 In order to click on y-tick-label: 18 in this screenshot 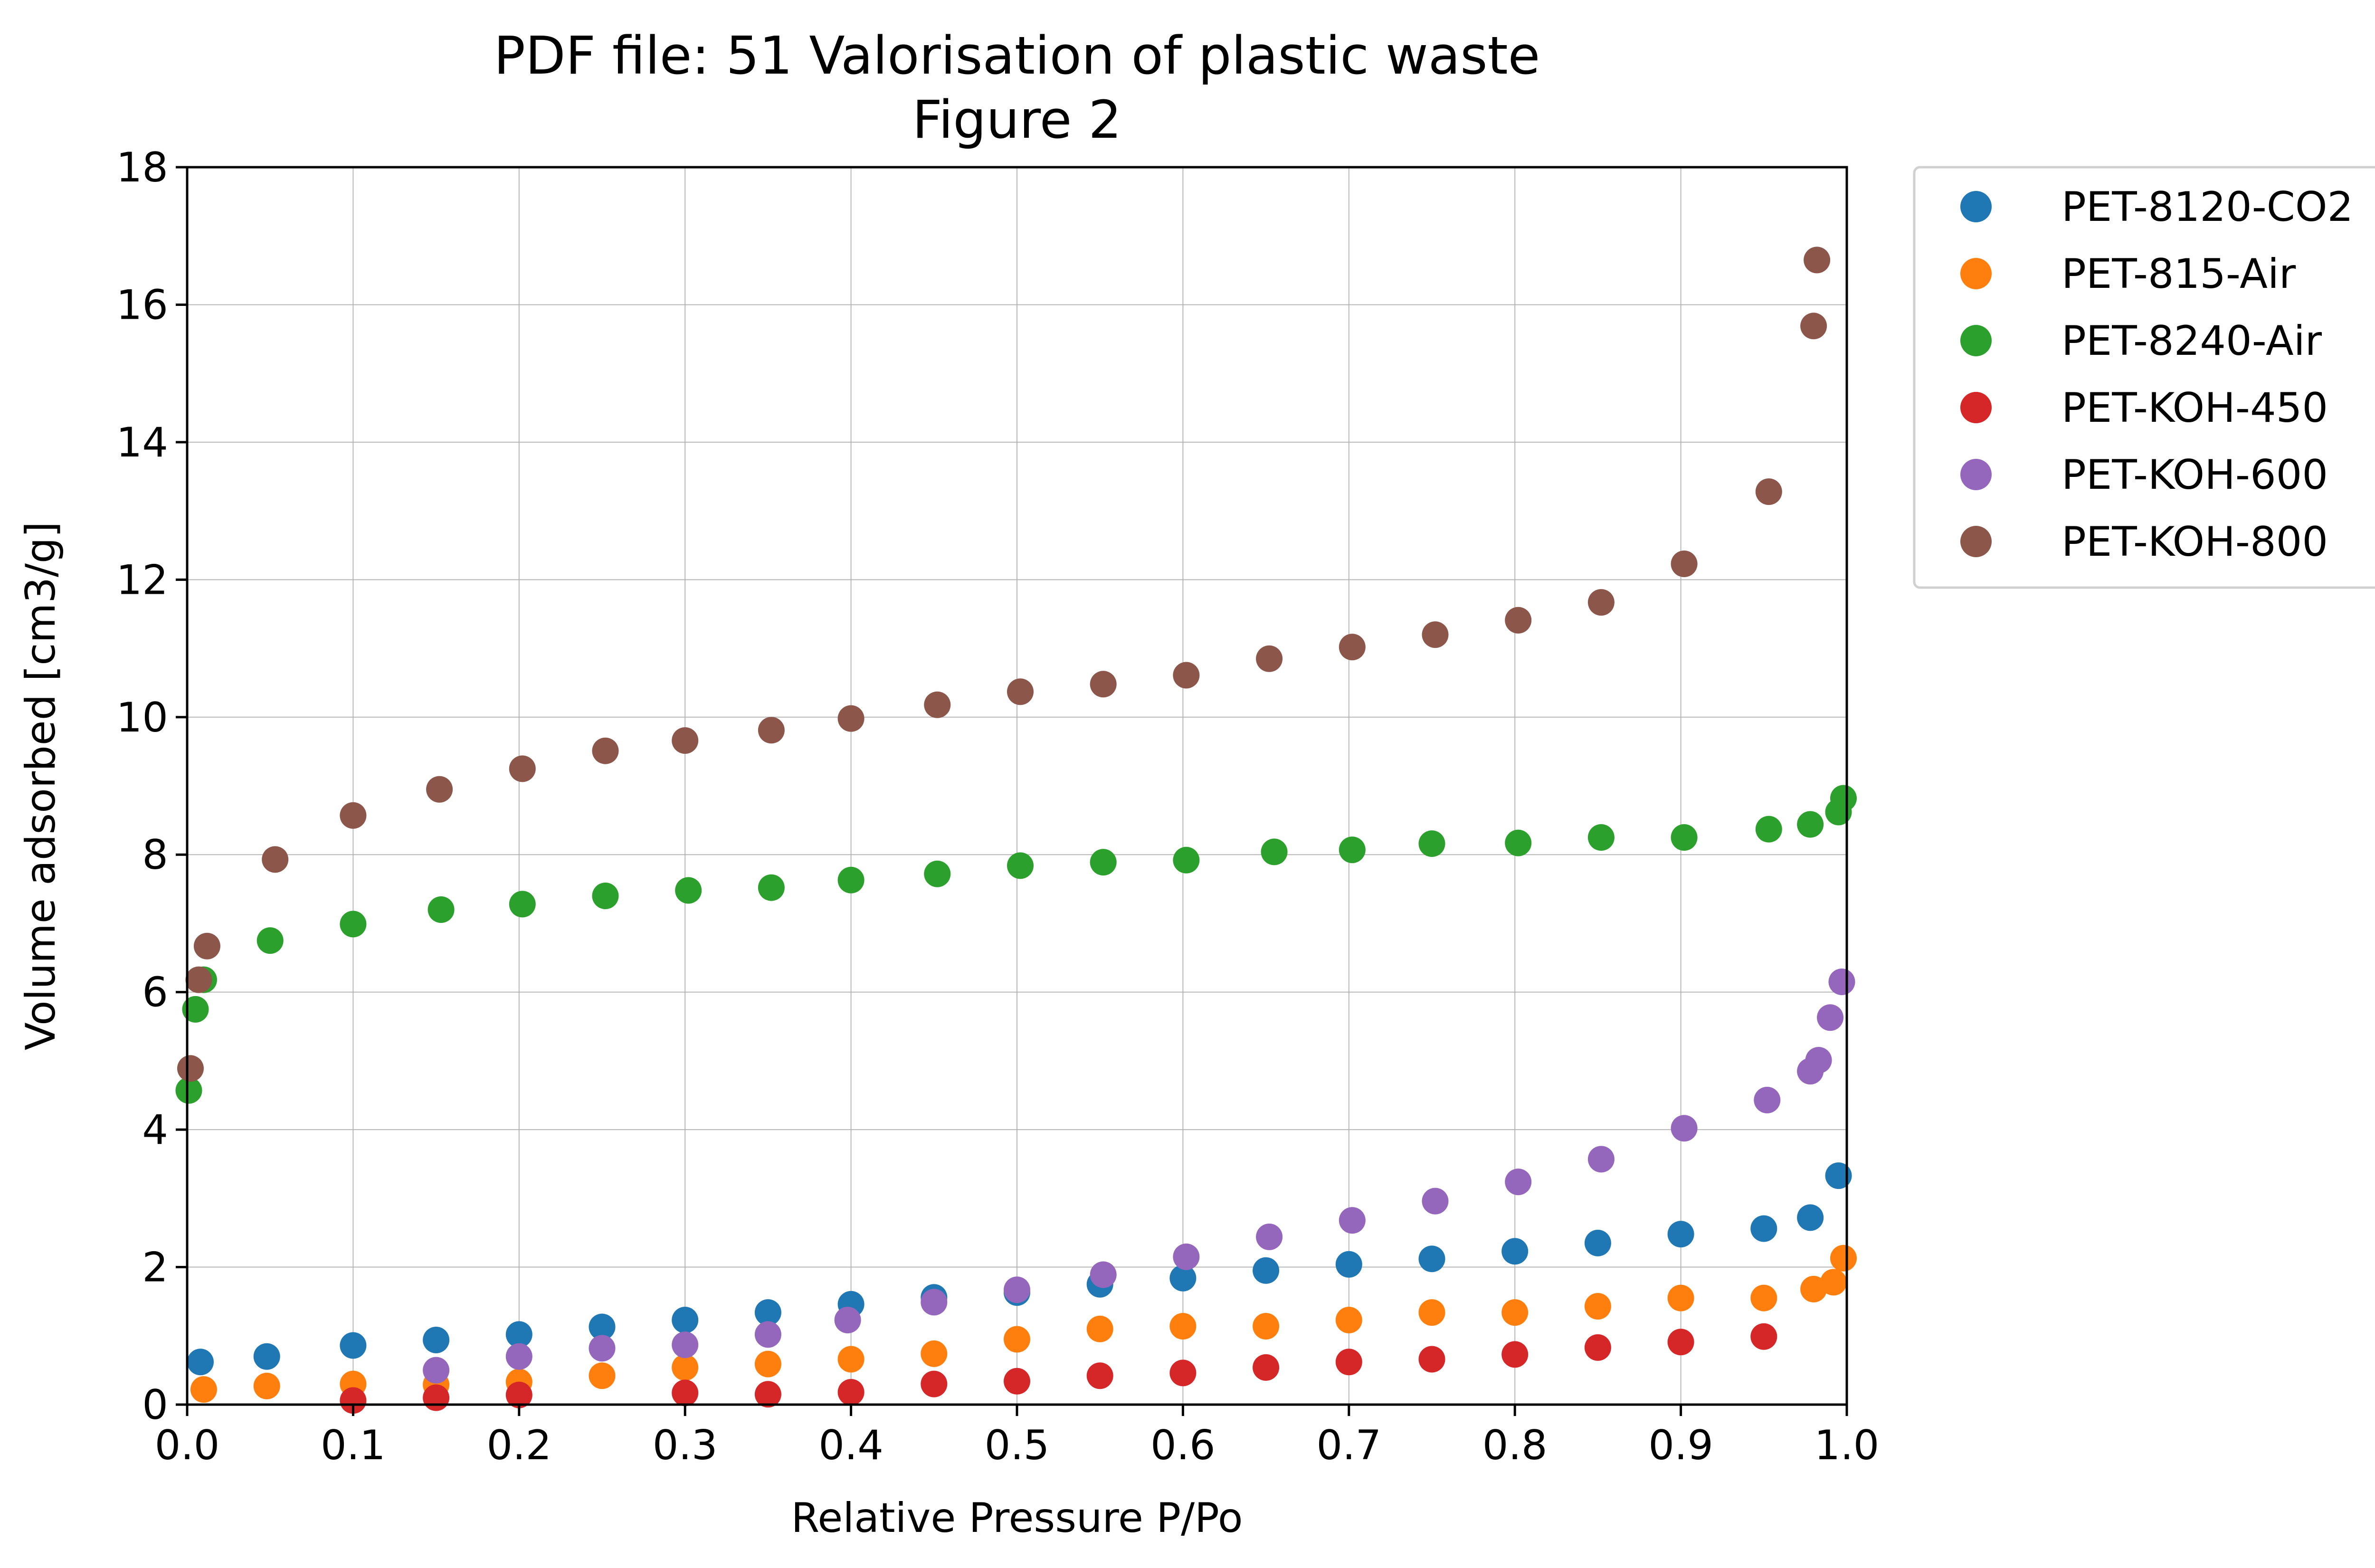, I will do `click(142, 167)`.